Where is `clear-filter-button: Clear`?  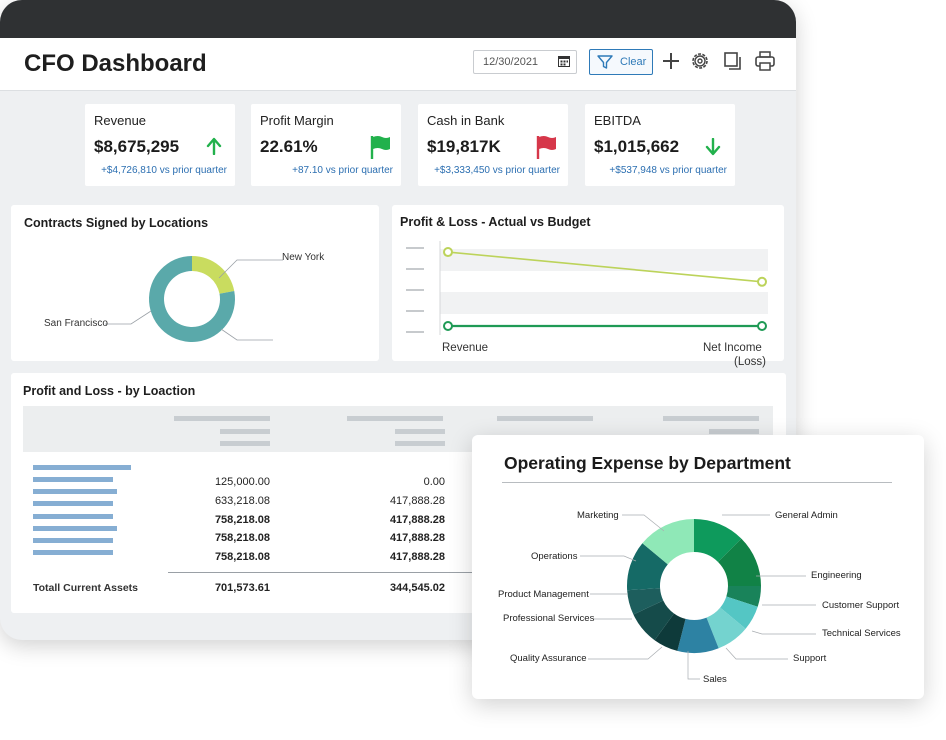
clear-filter-button: Clear is located at coordinates (621, 62).